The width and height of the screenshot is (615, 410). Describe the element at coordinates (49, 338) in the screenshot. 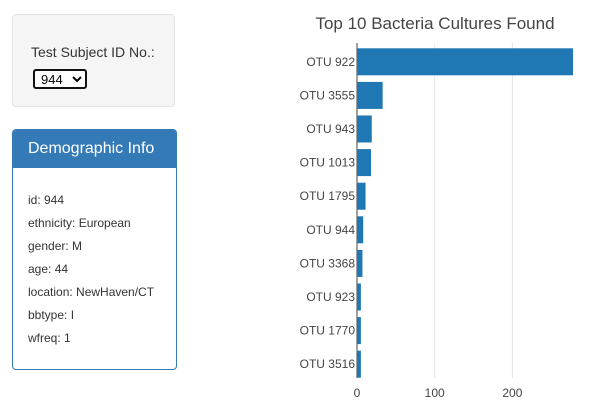

I see `info-line-wfreq: wfreq: 1` at that location.